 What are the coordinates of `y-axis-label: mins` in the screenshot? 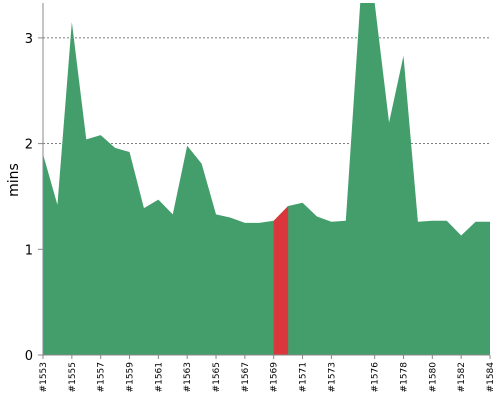 It's located at (14, 180).